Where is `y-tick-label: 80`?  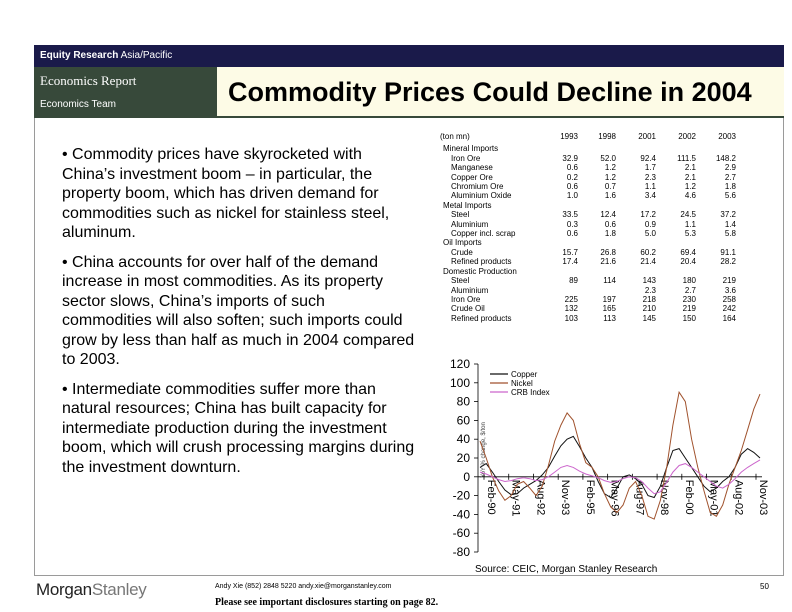 y-tick-label: 80 is located at coordinates (464, 402).